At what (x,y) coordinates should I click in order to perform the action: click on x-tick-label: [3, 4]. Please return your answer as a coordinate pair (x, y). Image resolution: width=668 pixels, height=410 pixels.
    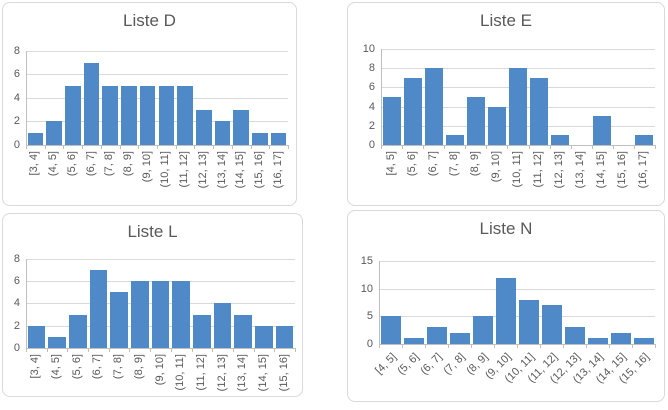
    Looking at the image, I should click on (35, 366).